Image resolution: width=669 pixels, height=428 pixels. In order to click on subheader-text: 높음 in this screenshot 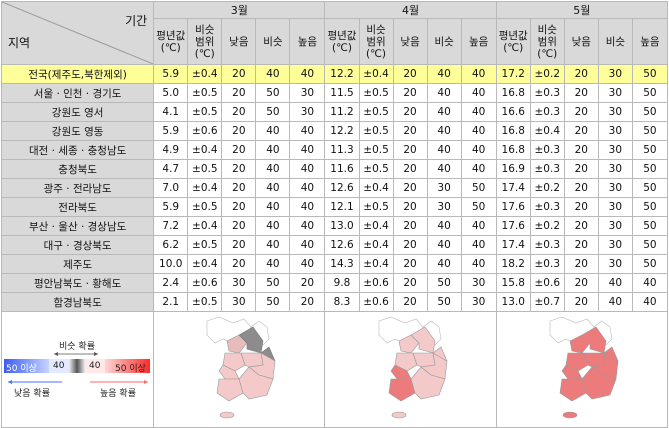, I will do `click(650, 41)`.